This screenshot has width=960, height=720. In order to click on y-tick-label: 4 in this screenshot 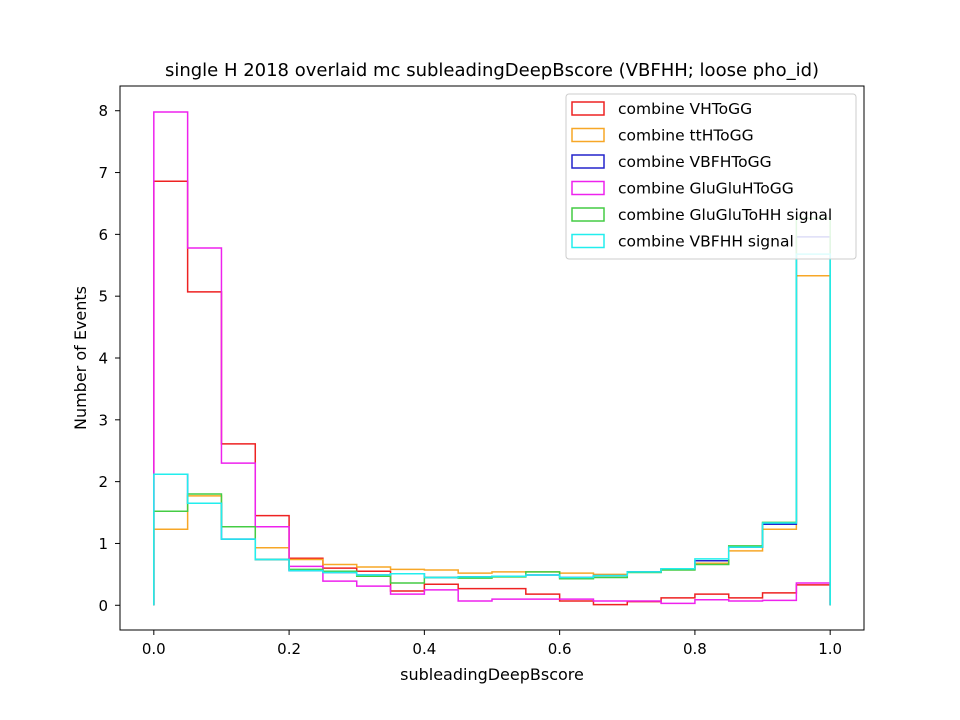, I will do `click(103, 359)`.